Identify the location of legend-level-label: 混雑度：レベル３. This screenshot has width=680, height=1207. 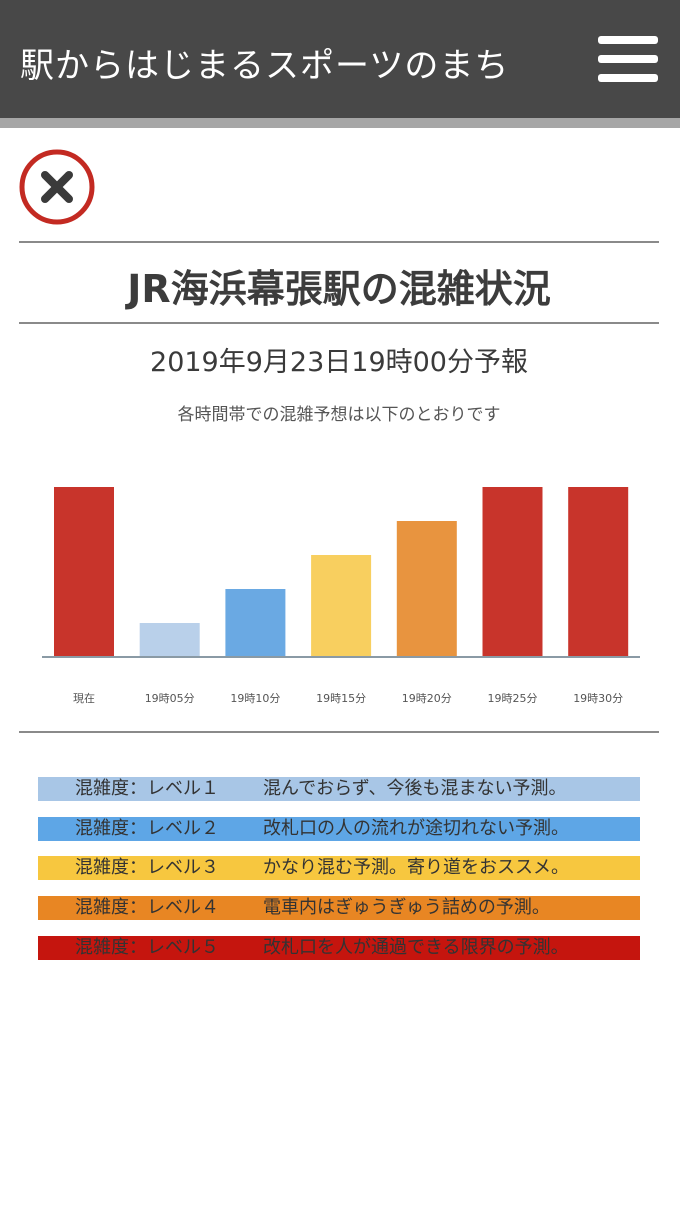
(147, 868).